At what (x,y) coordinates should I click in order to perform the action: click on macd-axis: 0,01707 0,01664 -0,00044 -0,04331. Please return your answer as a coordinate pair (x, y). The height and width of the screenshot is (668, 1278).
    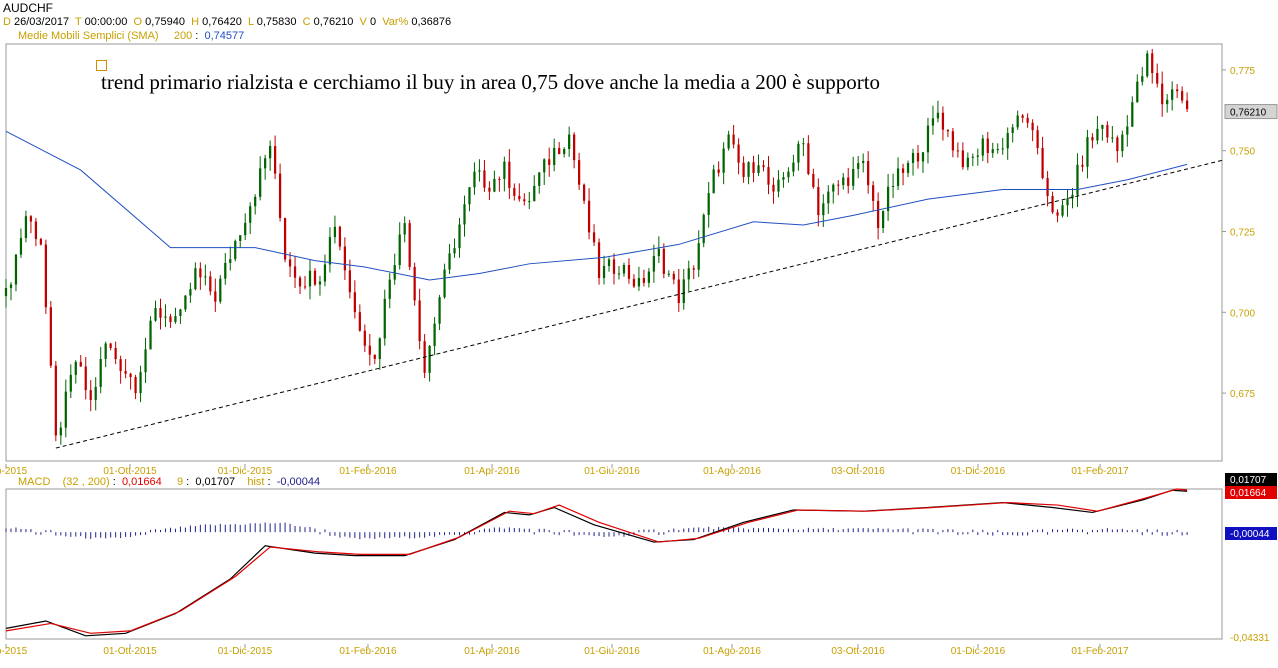
    Looking at the image, I should click on (1251, 558).